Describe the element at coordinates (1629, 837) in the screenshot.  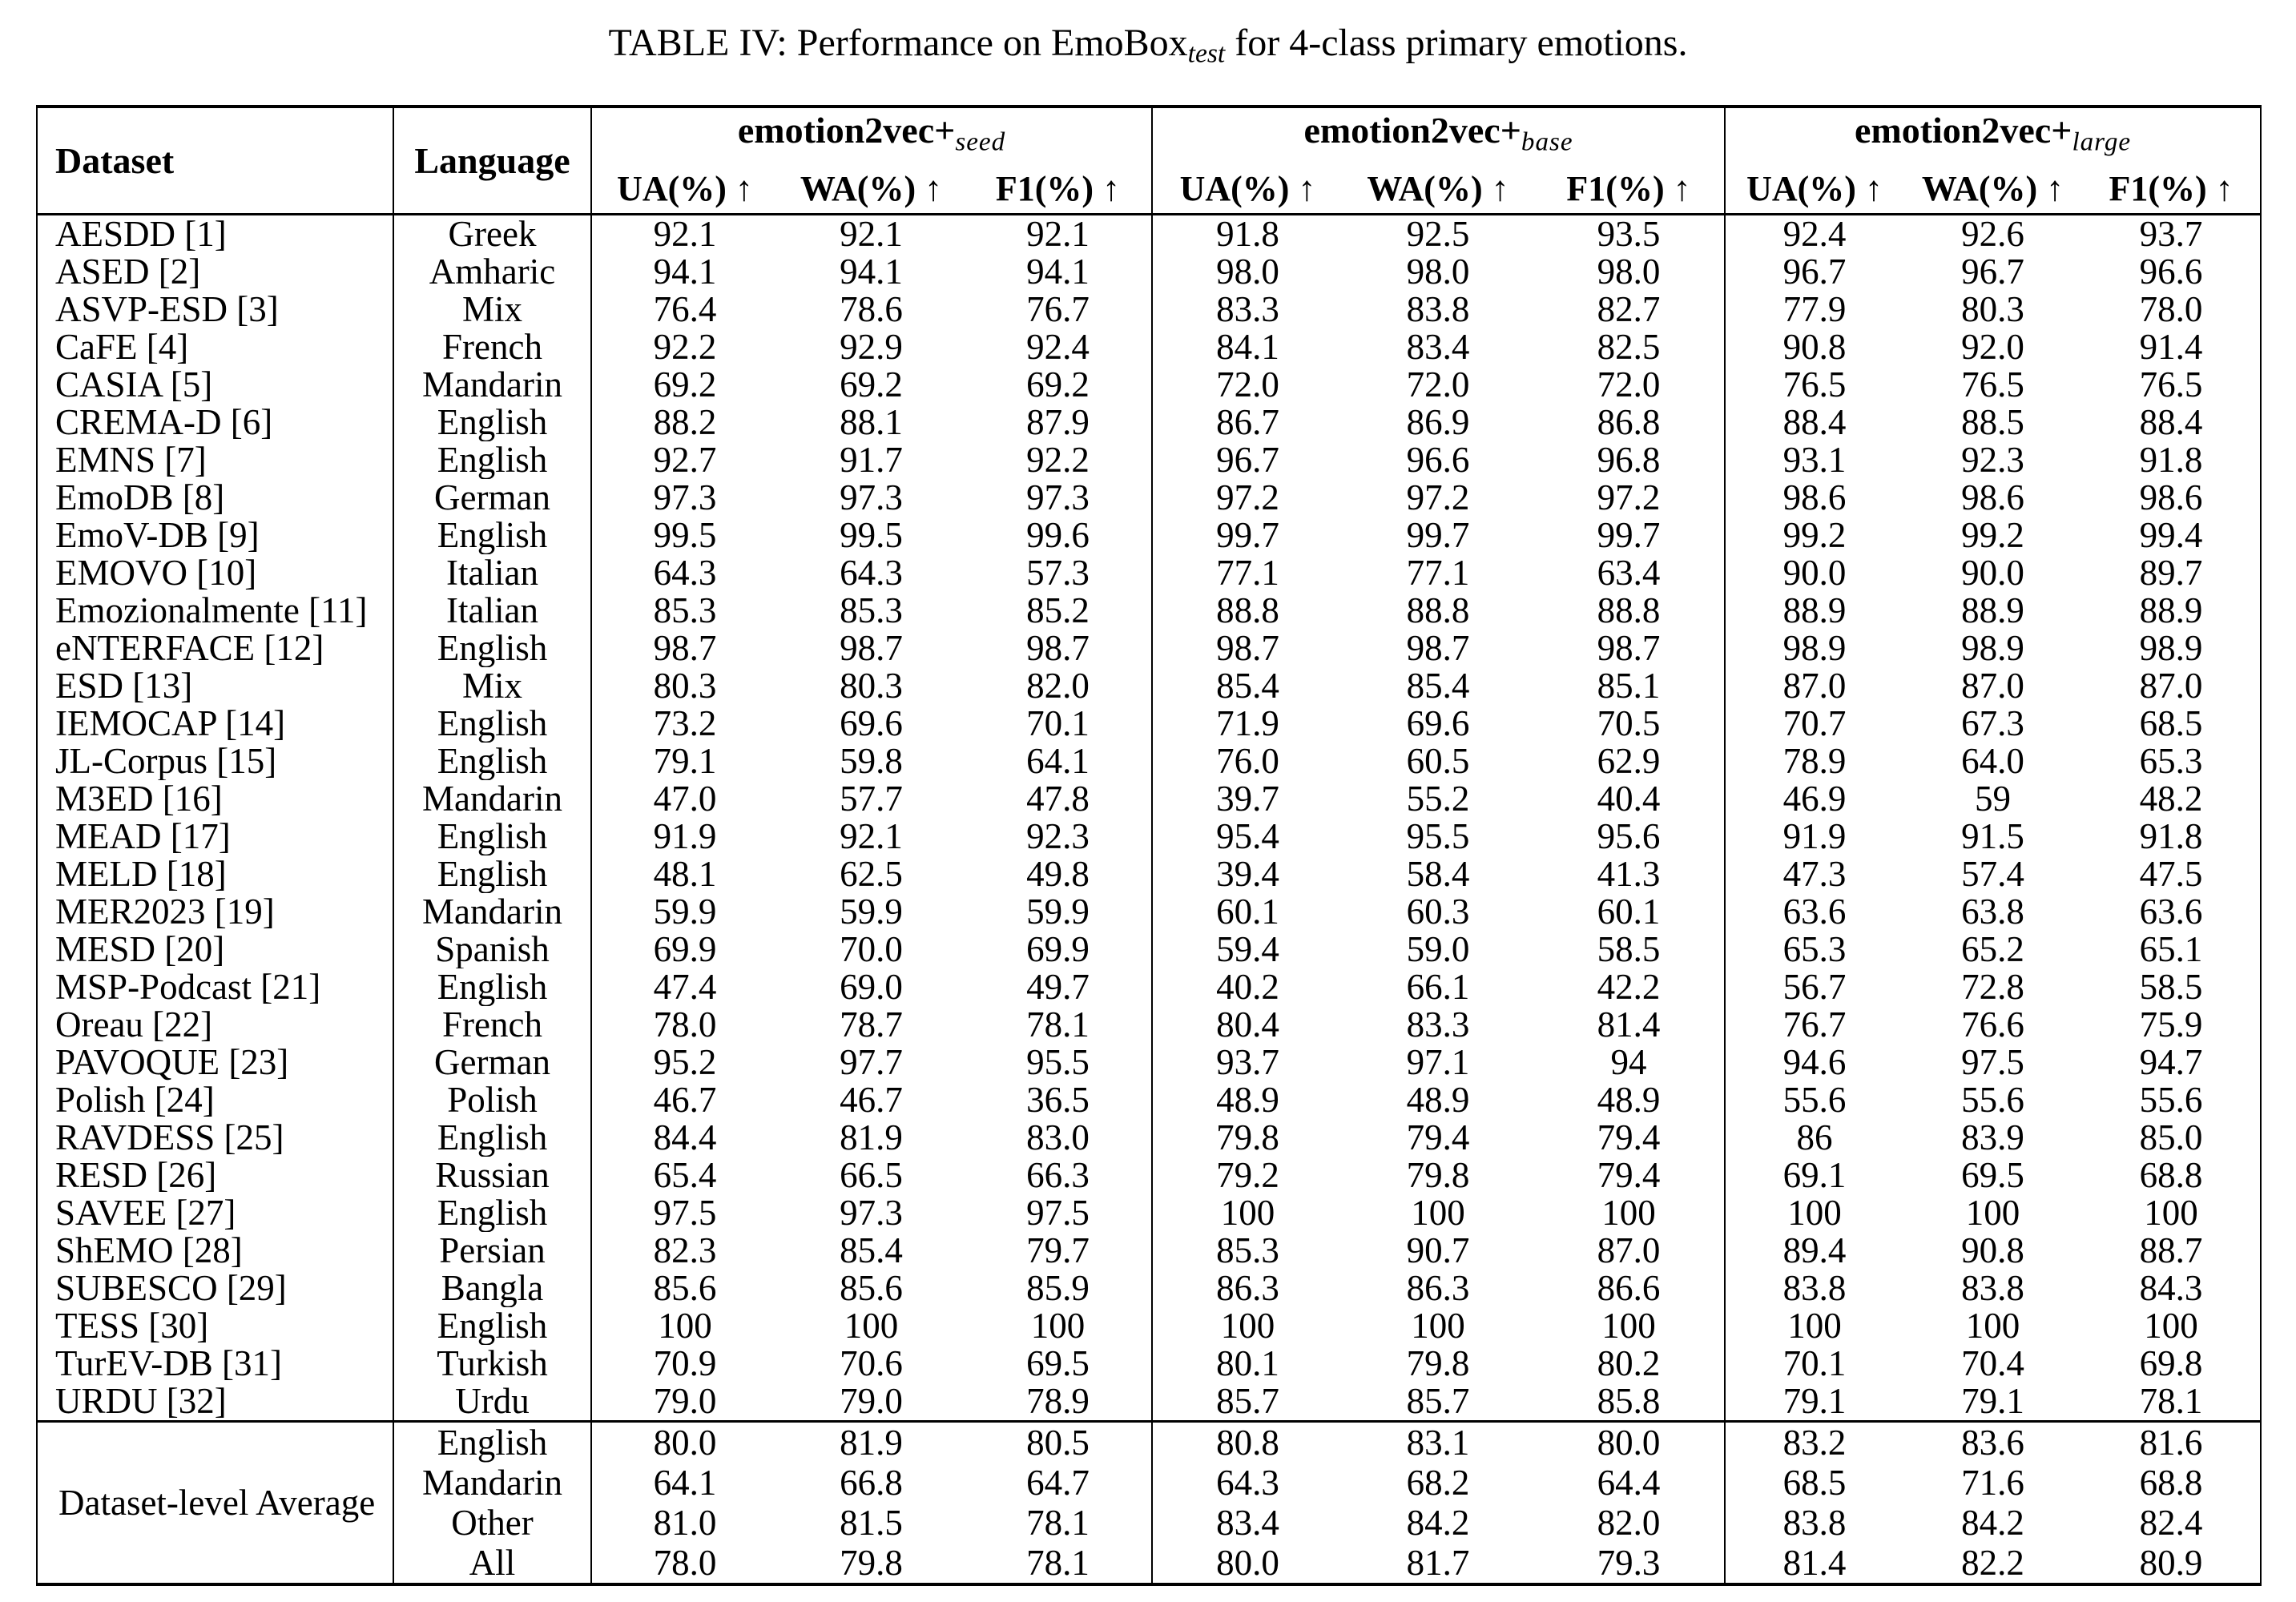
I see `metric-cell: 95.6` at that location.